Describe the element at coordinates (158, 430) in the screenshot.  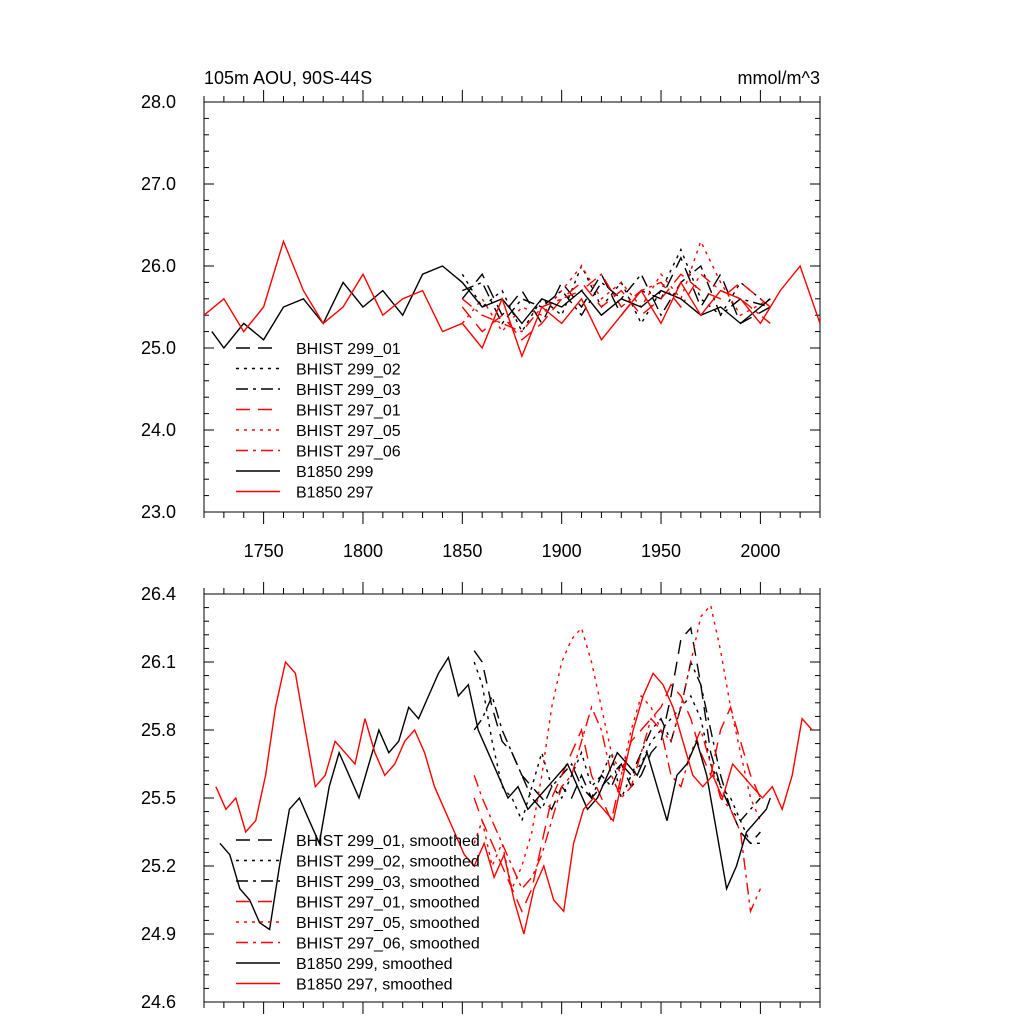
I see `y-tick-label: 24.0` at that location.